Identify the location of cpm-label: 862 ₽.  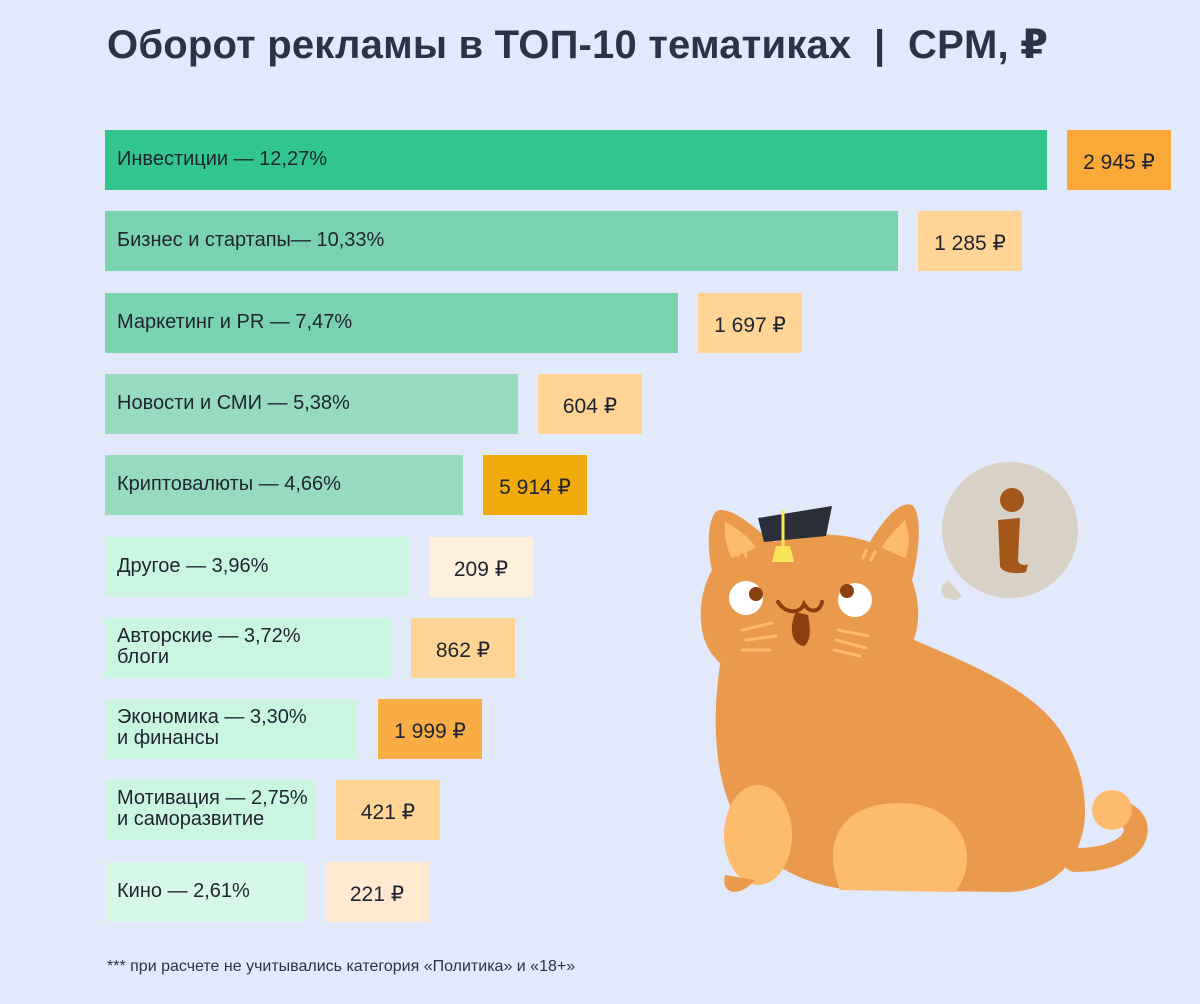
(463, 650).